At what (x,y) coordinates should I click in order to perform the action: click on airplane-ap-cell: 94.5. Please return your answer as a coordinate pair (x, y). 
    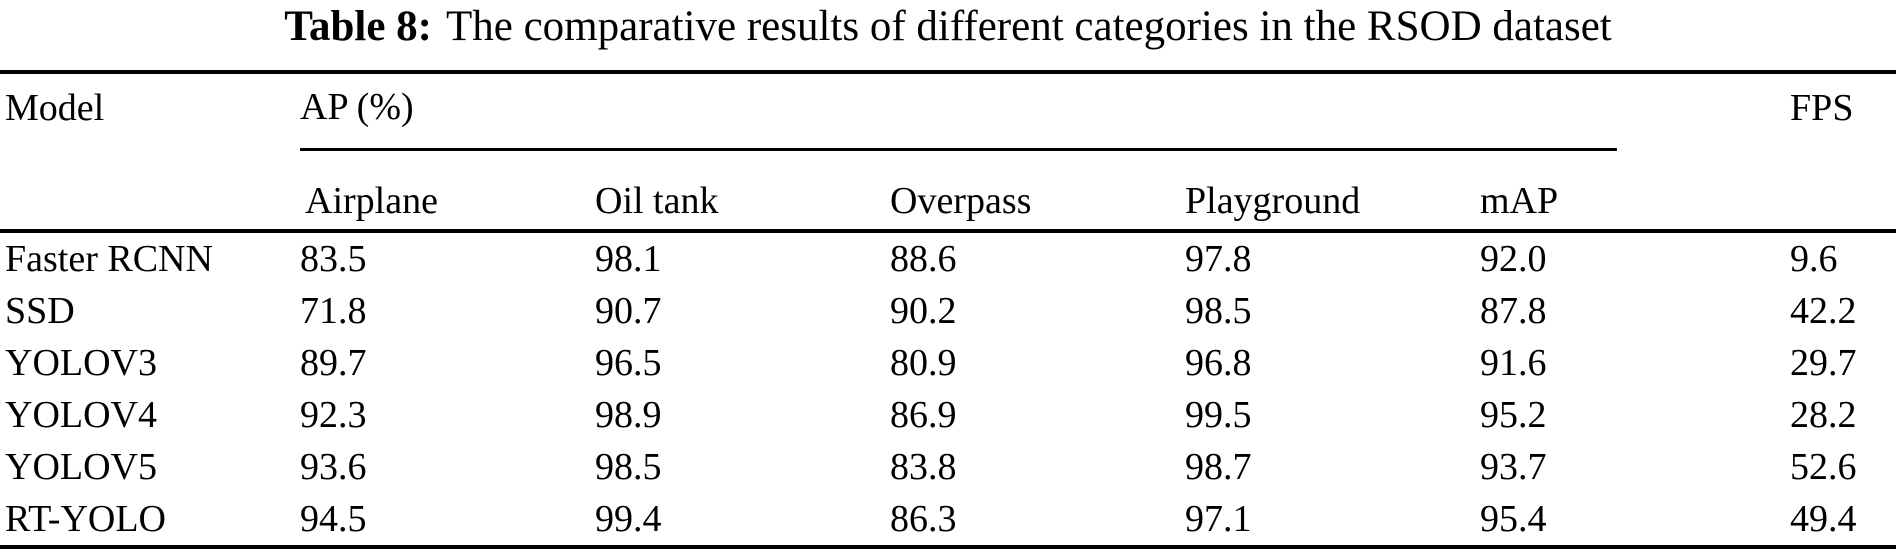
    Looking at the image, I should click on (333, 519).